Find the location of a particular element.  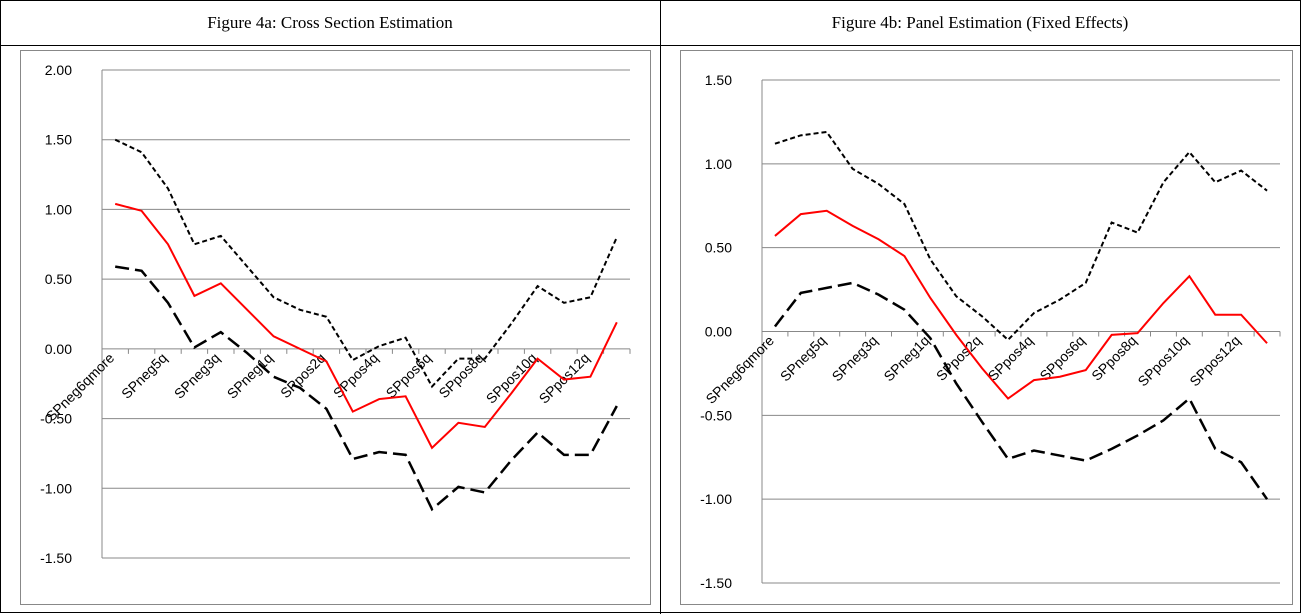

x-tick-label: SPpos12q is located at coordinates (1214, 360).